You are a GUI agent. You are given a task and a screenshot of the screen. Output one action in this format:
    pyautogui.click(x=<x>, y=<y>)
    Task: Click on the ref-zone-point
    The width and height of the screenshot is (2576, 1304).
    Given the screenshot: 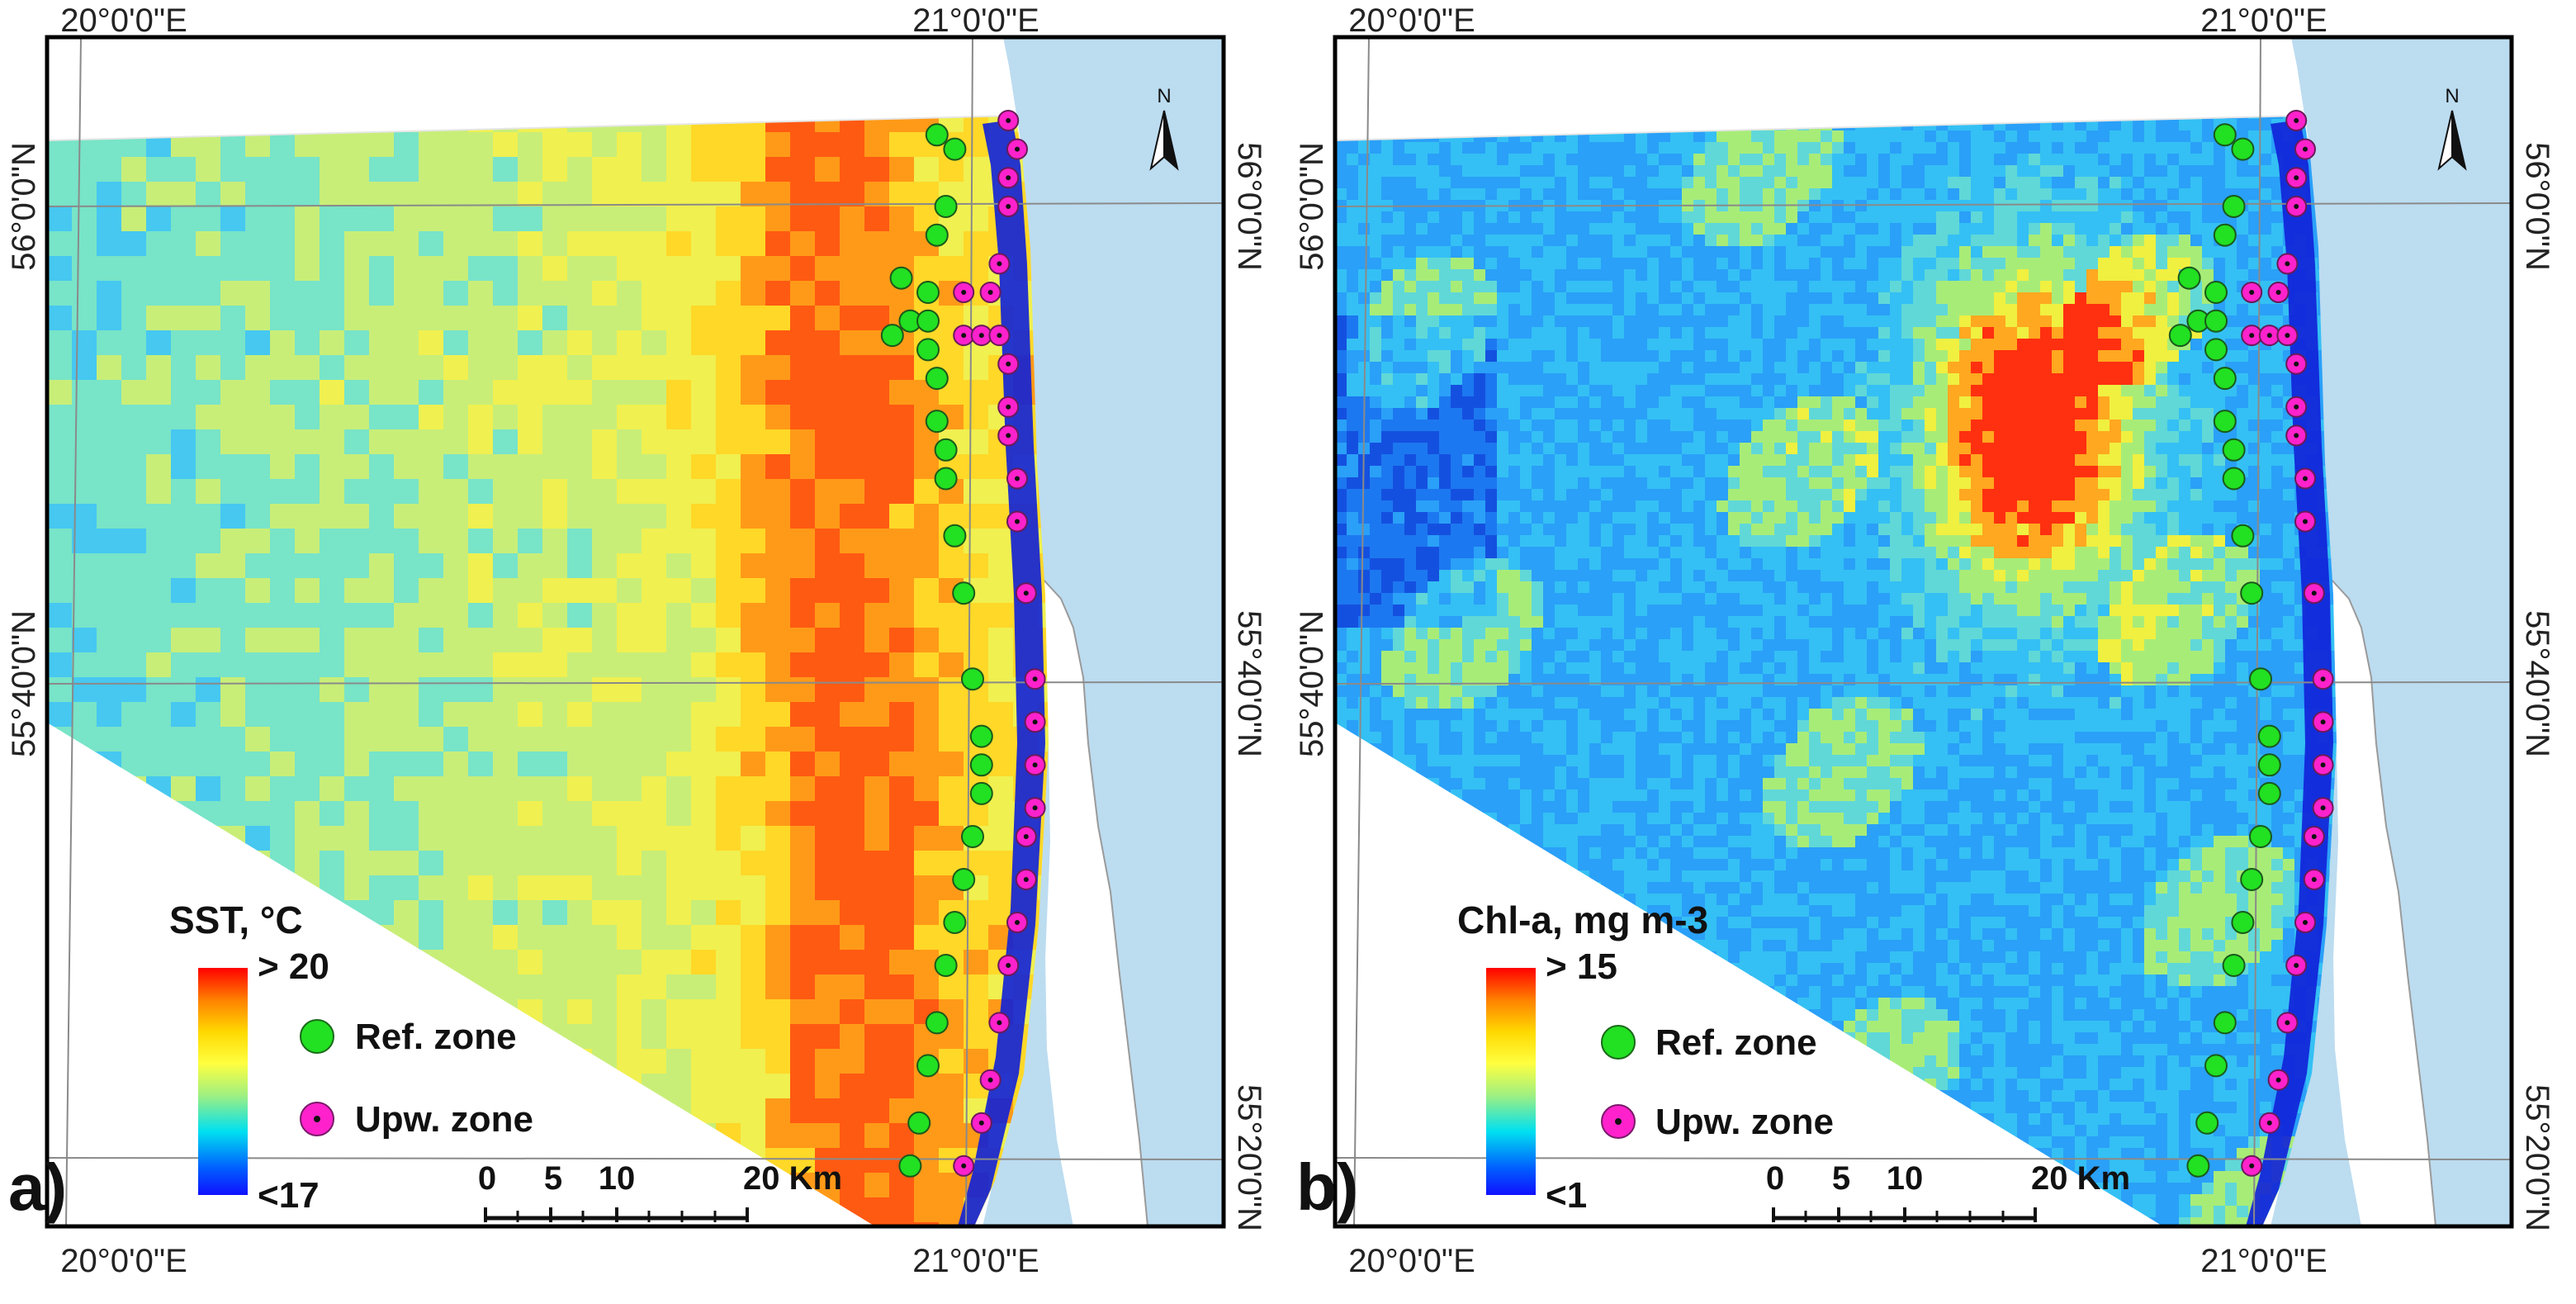 What is the action you would take?
    pyautogui.click(x=946, y=965)
    